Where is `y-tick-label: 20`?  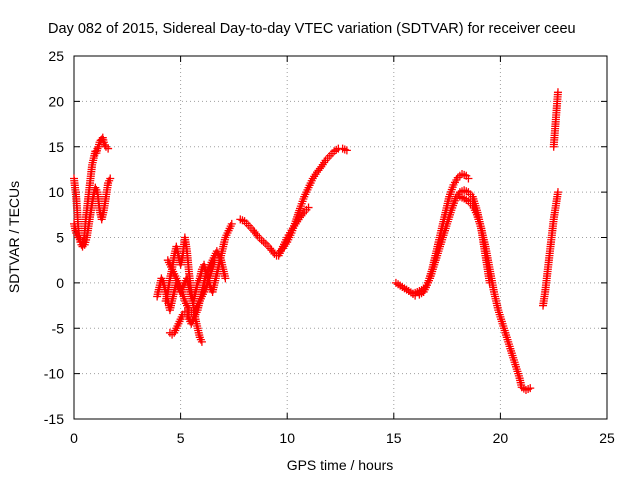
y-tick-label: 20 is located at coordinates (56, 101).